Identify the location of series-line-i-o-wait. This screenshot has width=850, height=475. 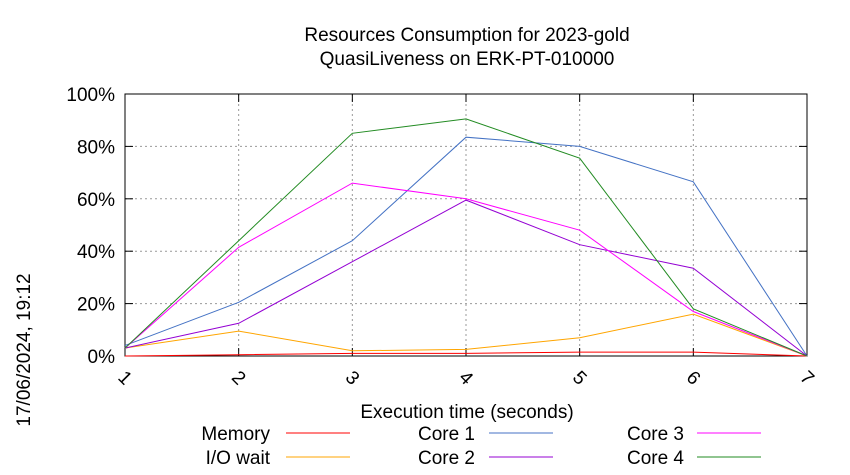
(466, 335).